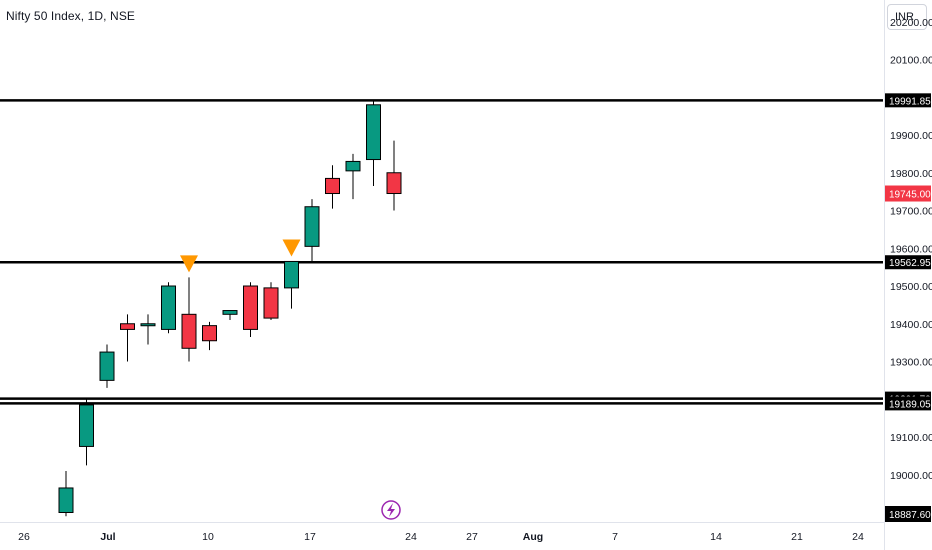 The width and height of the screenshot is (932, 550). What do you see at coordinates (911, 438) in the screenshot?
I see `y-tick-label: 19100.00` at bounding box center [911, 438].